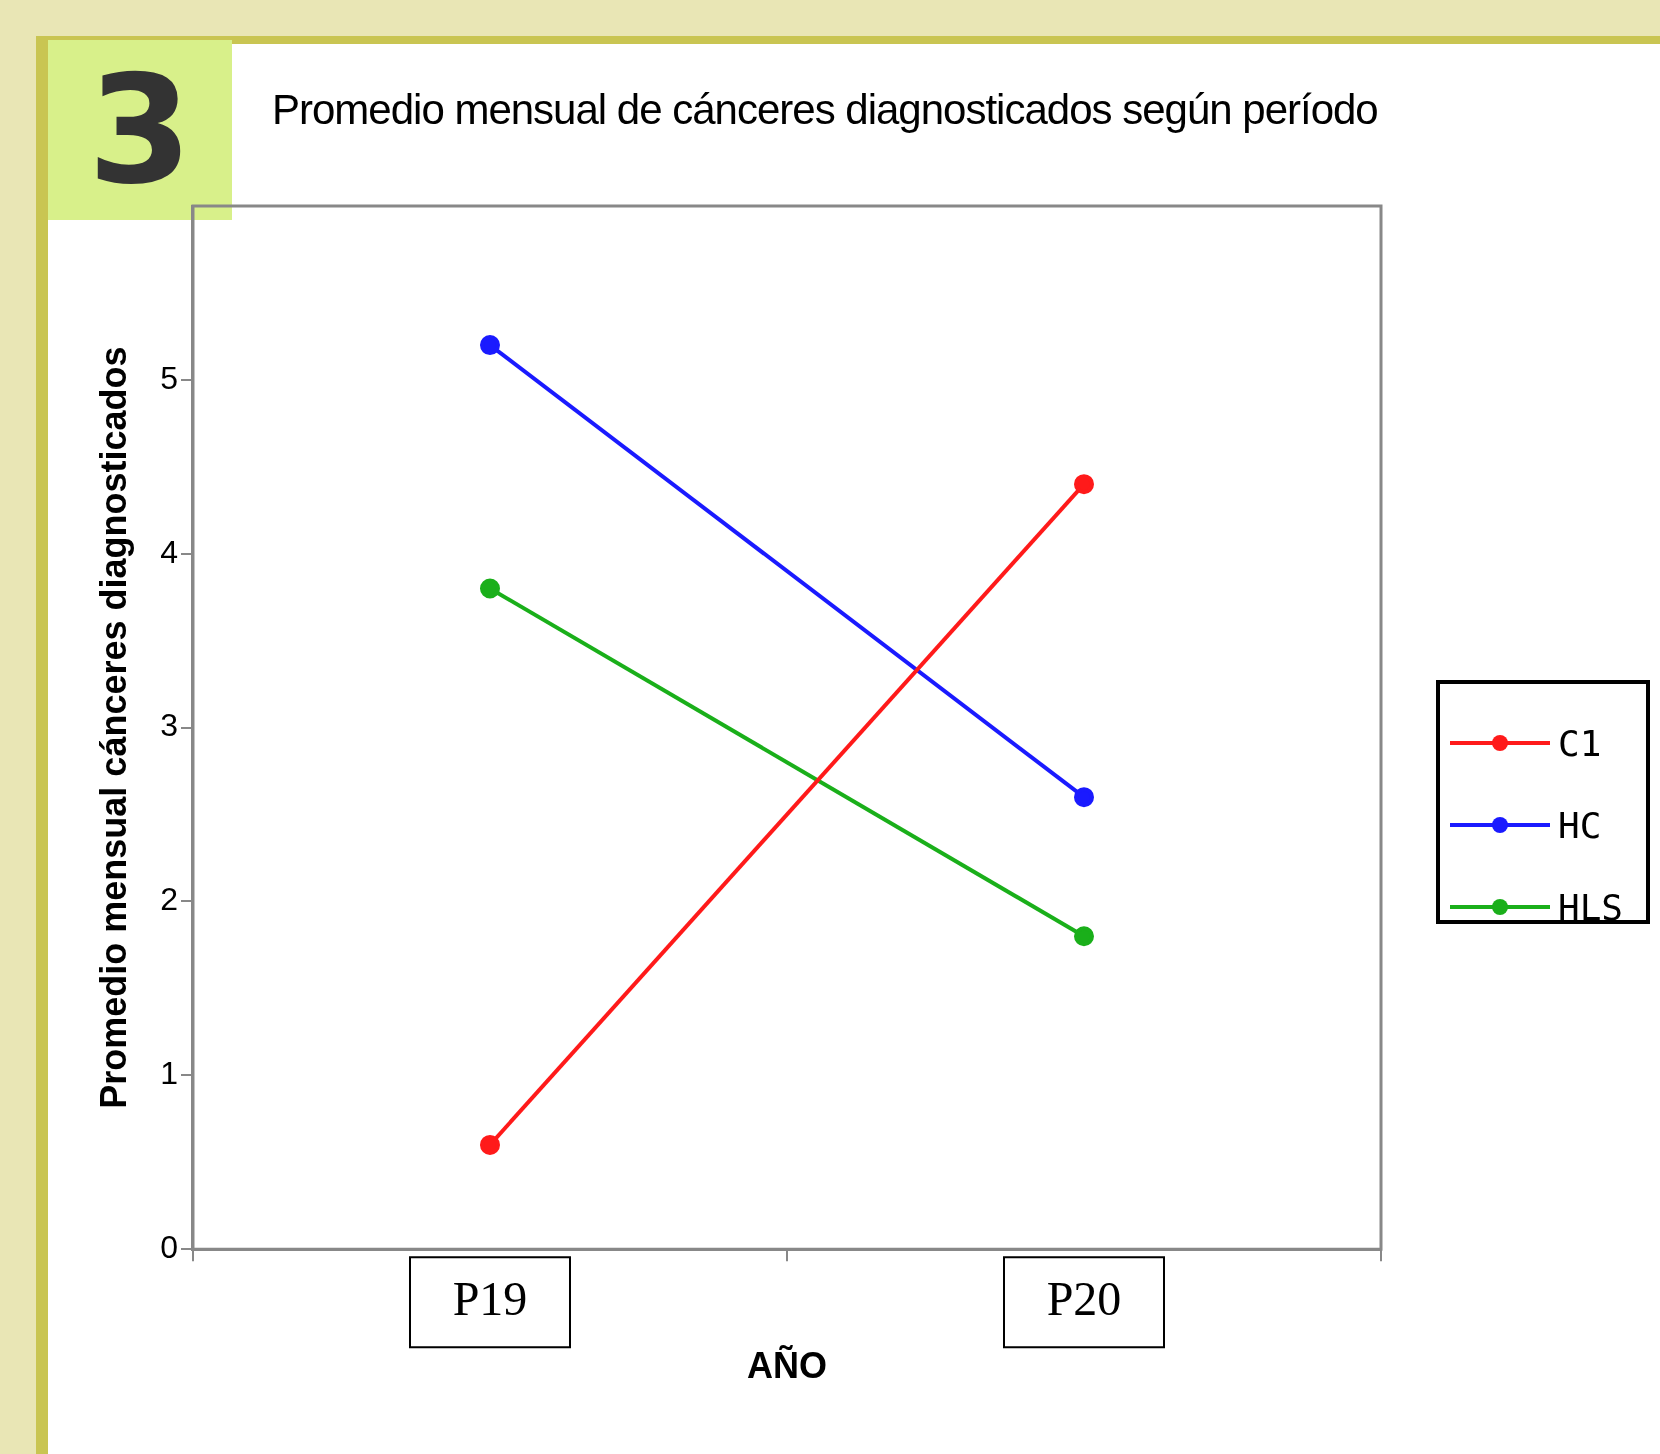  I want to click on y-tick-label: 2, so click(169, 899).